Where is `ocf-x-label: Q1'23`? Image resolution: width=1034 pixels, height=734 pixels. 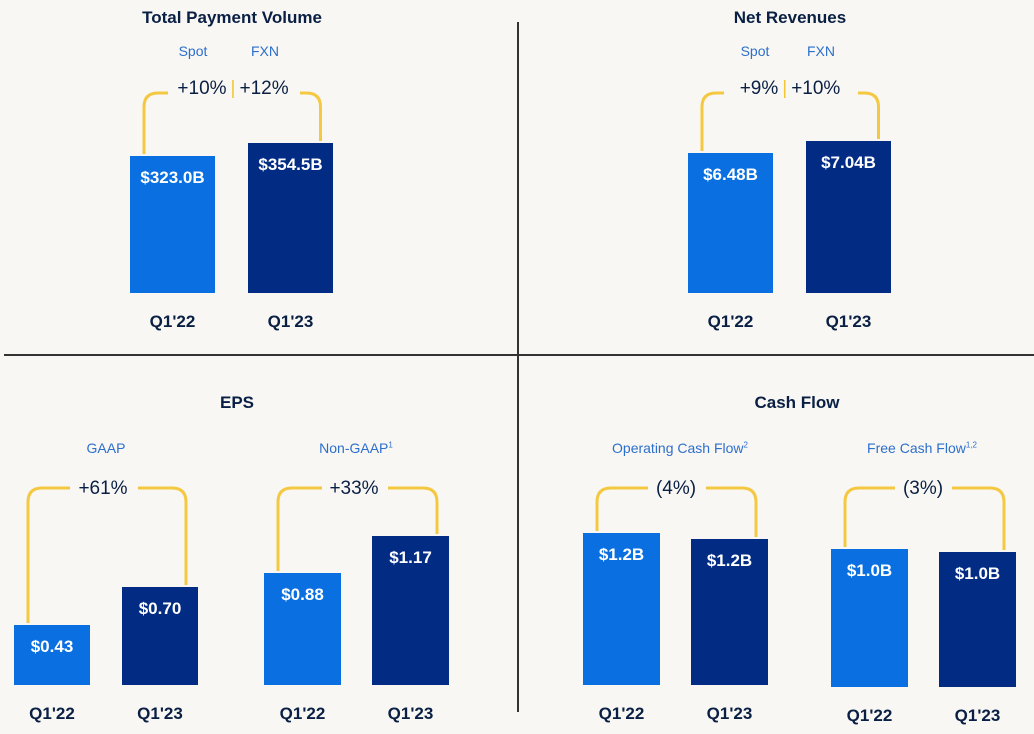 ocf-x-label: Q1'23 is located at coordinates (729, 713).